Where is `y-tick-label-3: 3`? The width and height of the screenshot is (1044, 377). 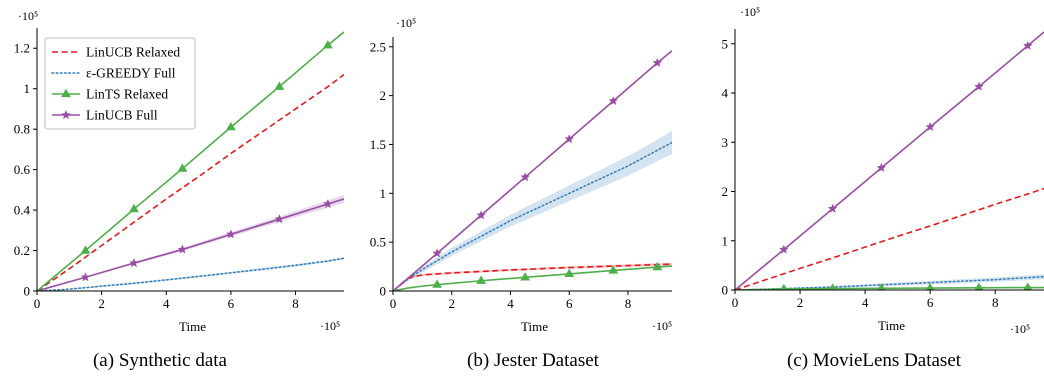 y-tick-label-3: 3 is located at coordinates (725, 142).